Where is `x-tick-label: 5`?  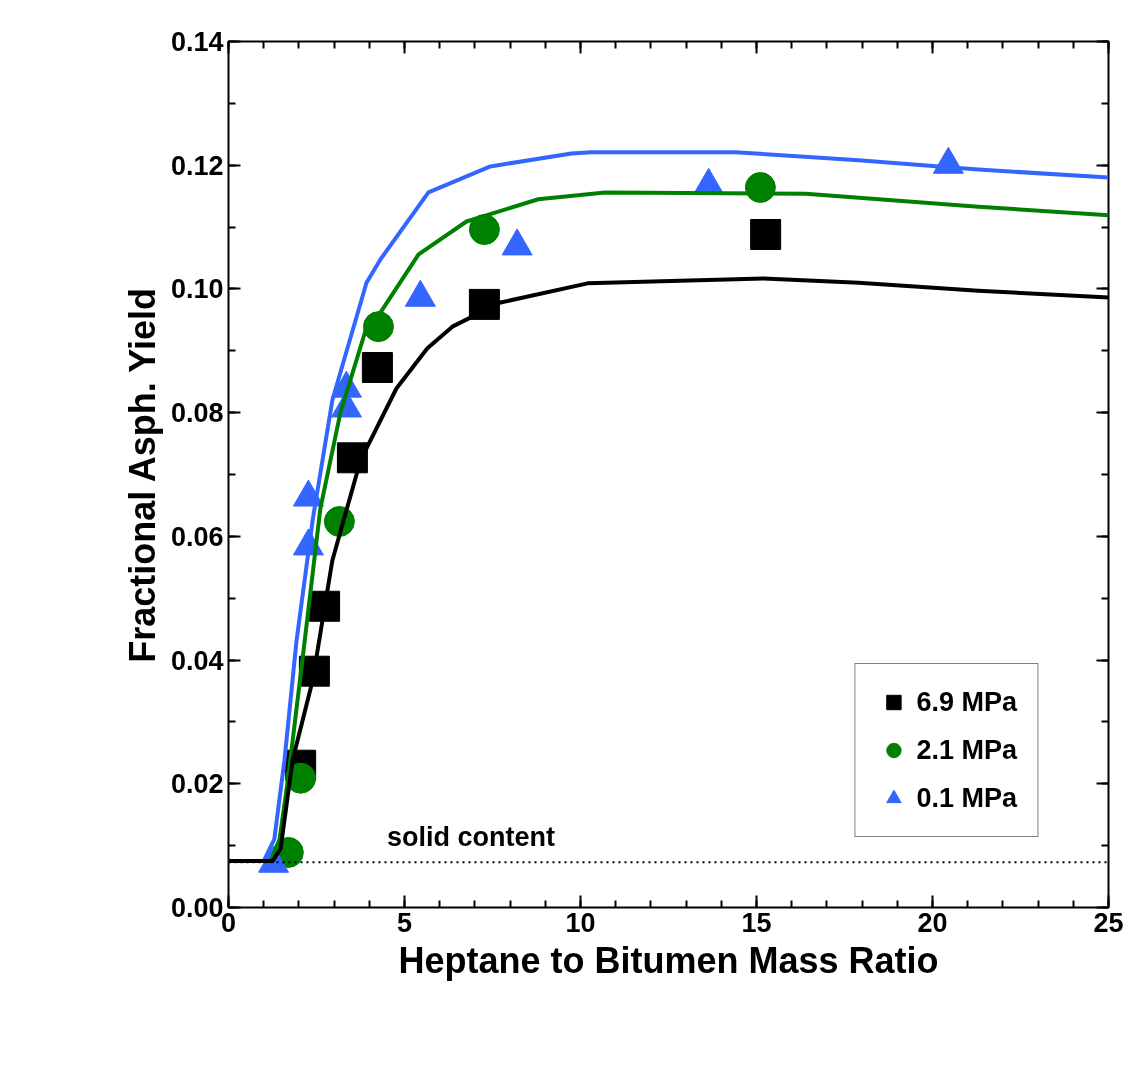 x-tick-label: 5 is located at coordinates (404, 922).